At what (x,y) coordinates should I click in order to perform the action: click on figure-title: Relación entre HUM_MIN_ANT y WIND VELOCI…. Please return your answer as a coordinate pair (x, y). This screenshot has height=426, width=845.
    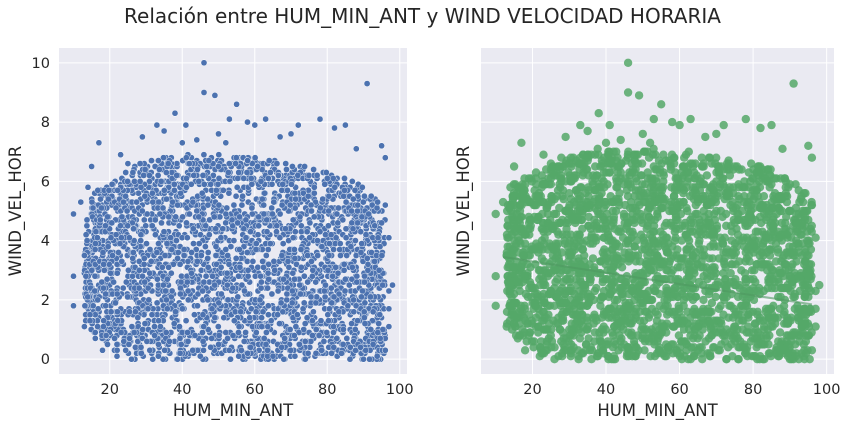
    Looking at the image, I should click on (422, 16).